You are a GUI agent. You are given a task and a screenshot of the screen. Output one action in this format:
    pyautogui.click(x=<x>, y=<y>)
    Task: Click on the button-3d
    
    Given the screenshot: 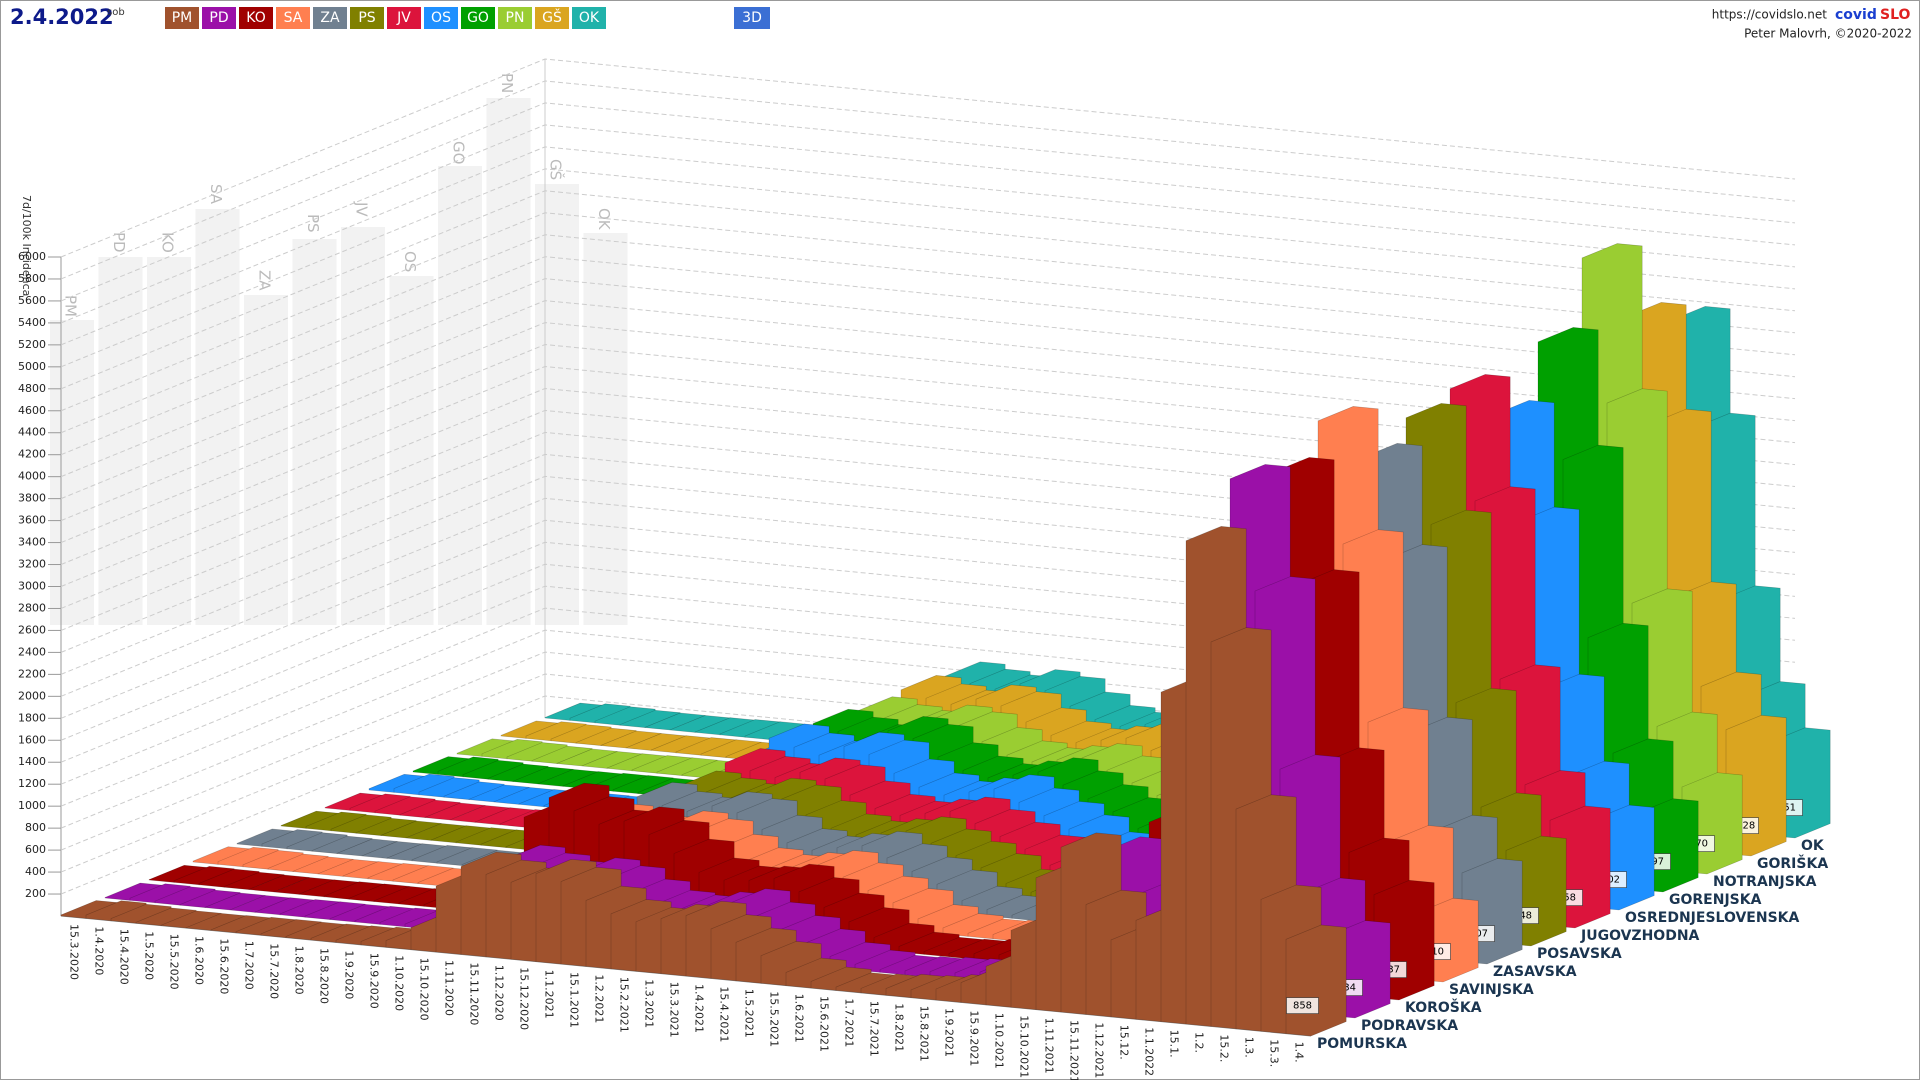 What is the action you would take?
    pyautogui.click(x=752, y=18)
    